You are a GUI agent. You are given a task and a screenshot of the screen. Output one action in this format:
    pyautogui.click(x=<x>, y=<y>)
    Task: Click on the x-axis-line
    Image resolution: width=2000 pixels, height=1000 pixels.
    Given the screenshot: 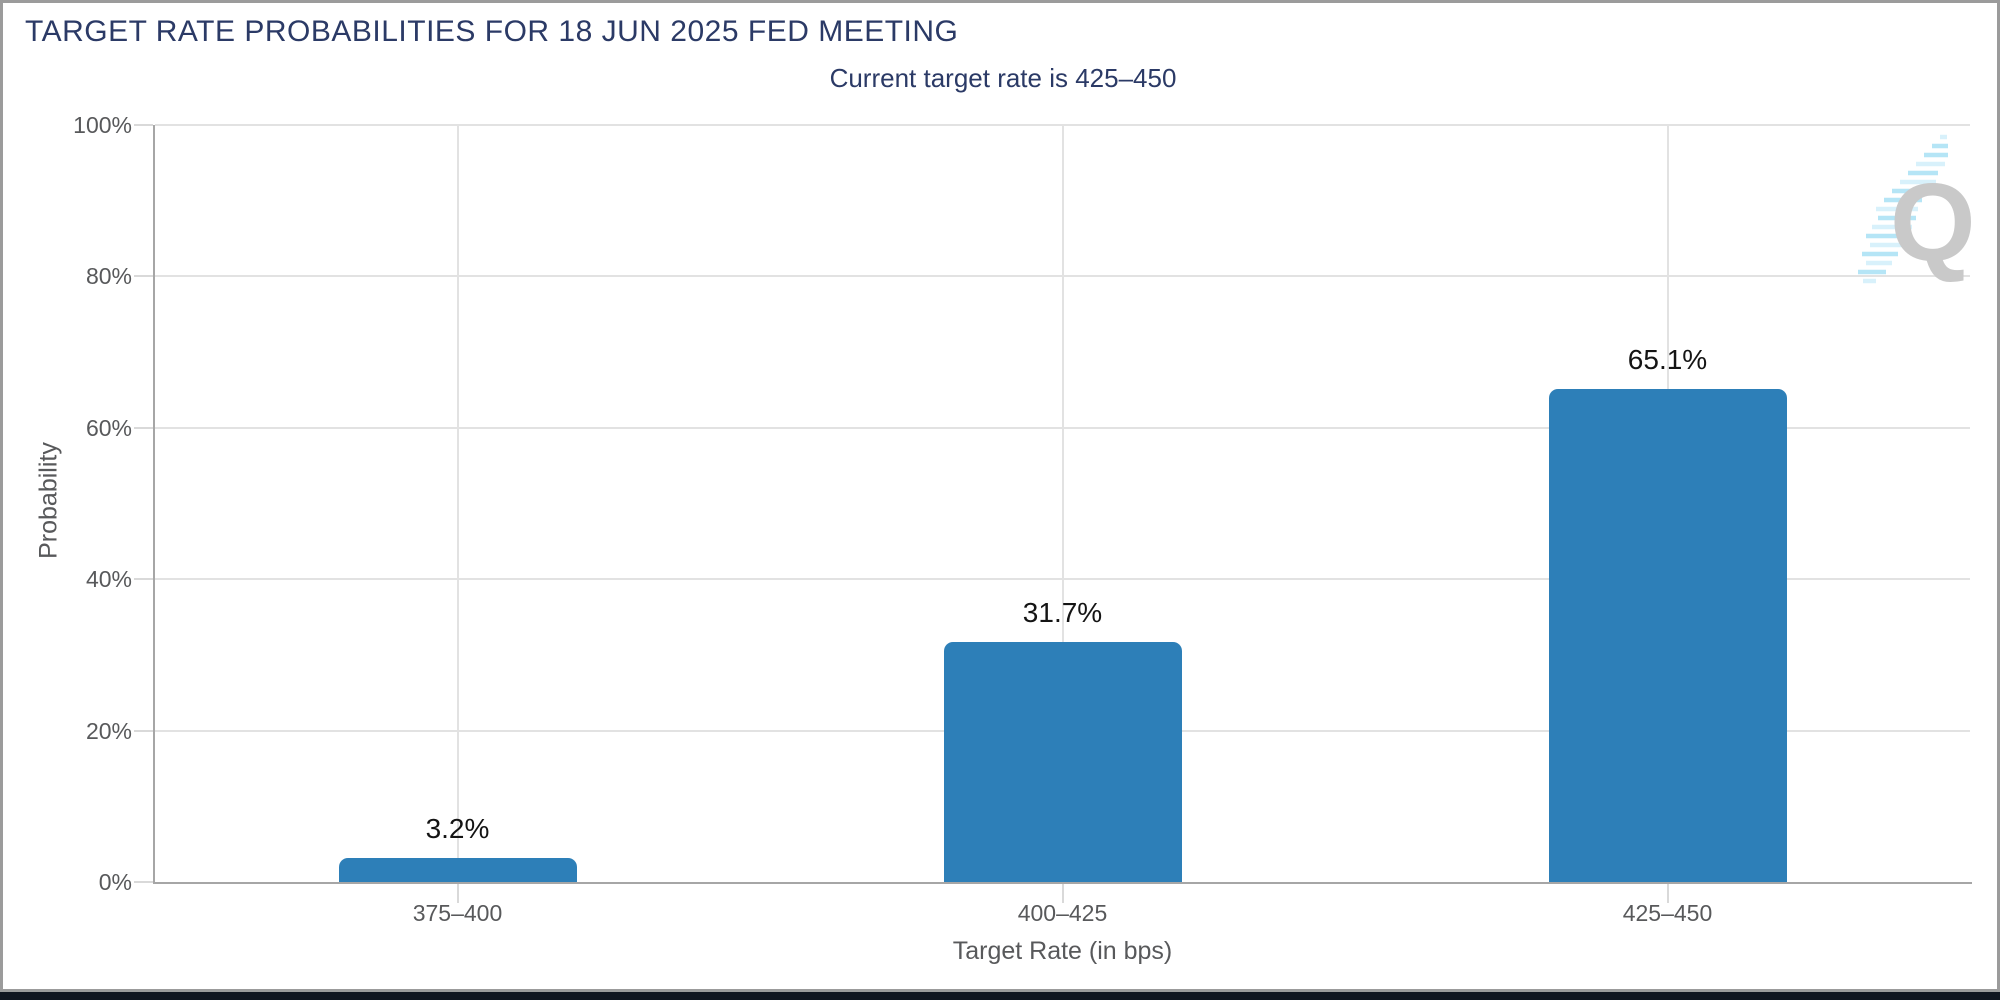 What is the action you would take?
    pyautogui.click(x=1062, y=883)
    